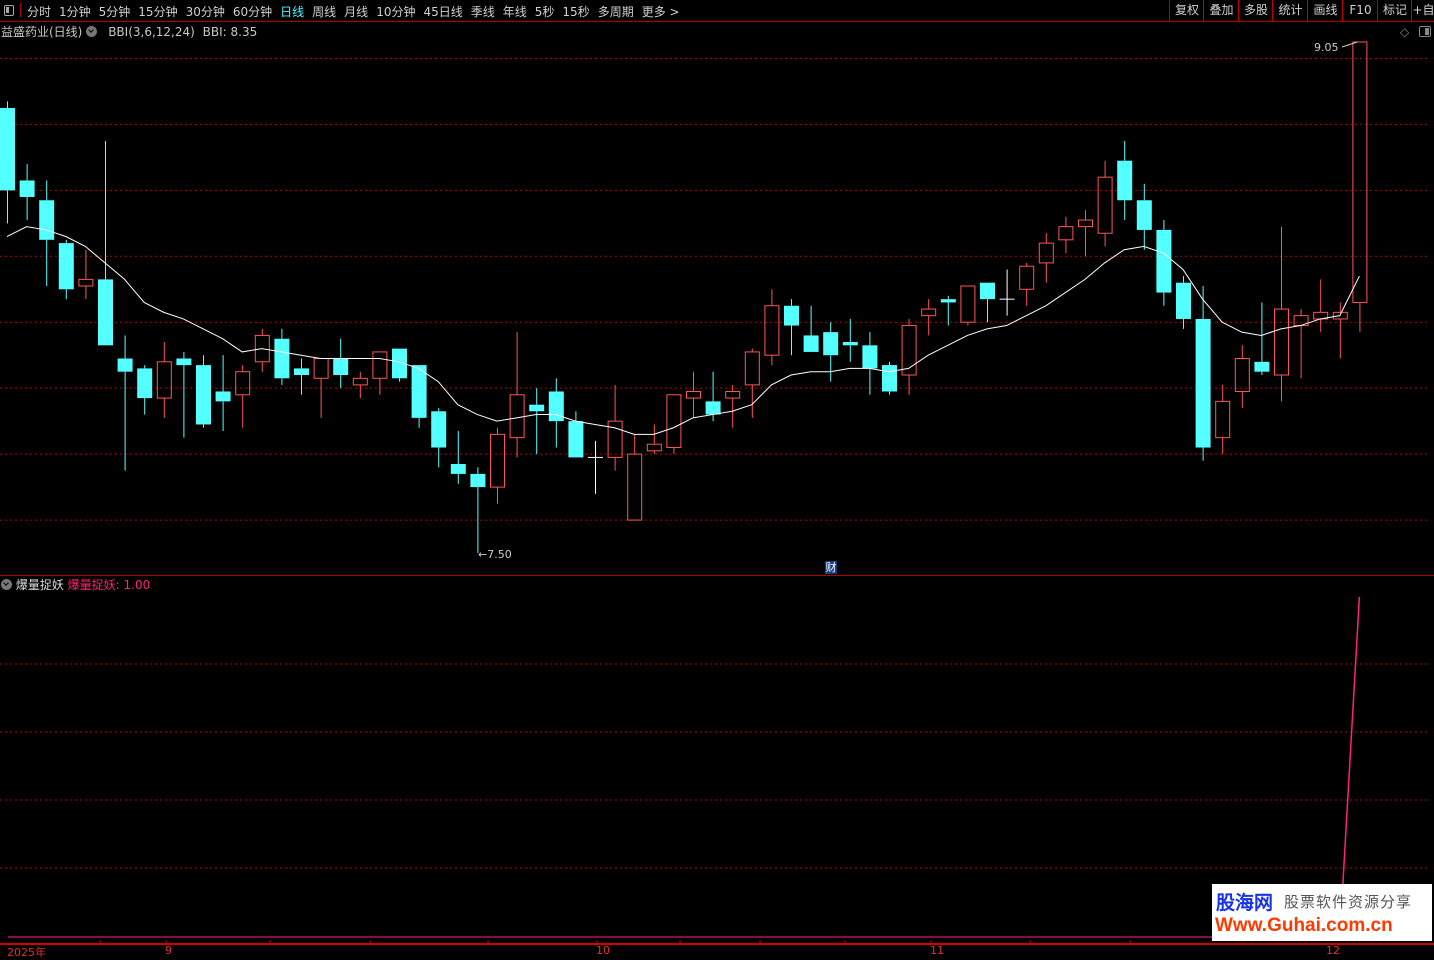 This screenshot has height=960, width=1434. I want to click on toolbar-button: 复权, so click(1186, 10).